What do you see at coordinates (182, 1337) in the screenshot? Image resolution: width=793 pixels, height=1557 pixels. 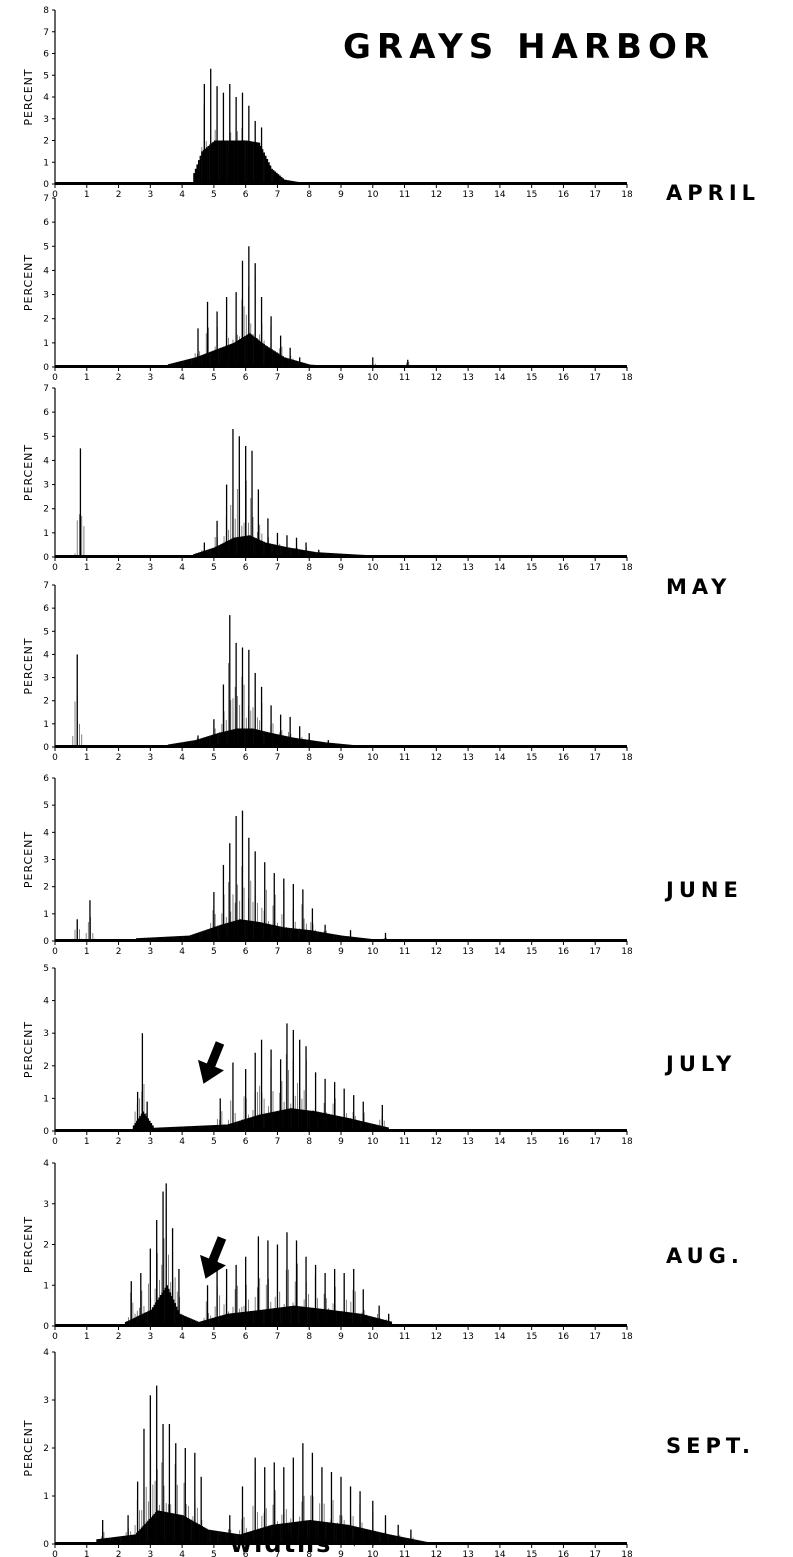 I see `x-tick-label: 4` at bounding box center [182, 1337].